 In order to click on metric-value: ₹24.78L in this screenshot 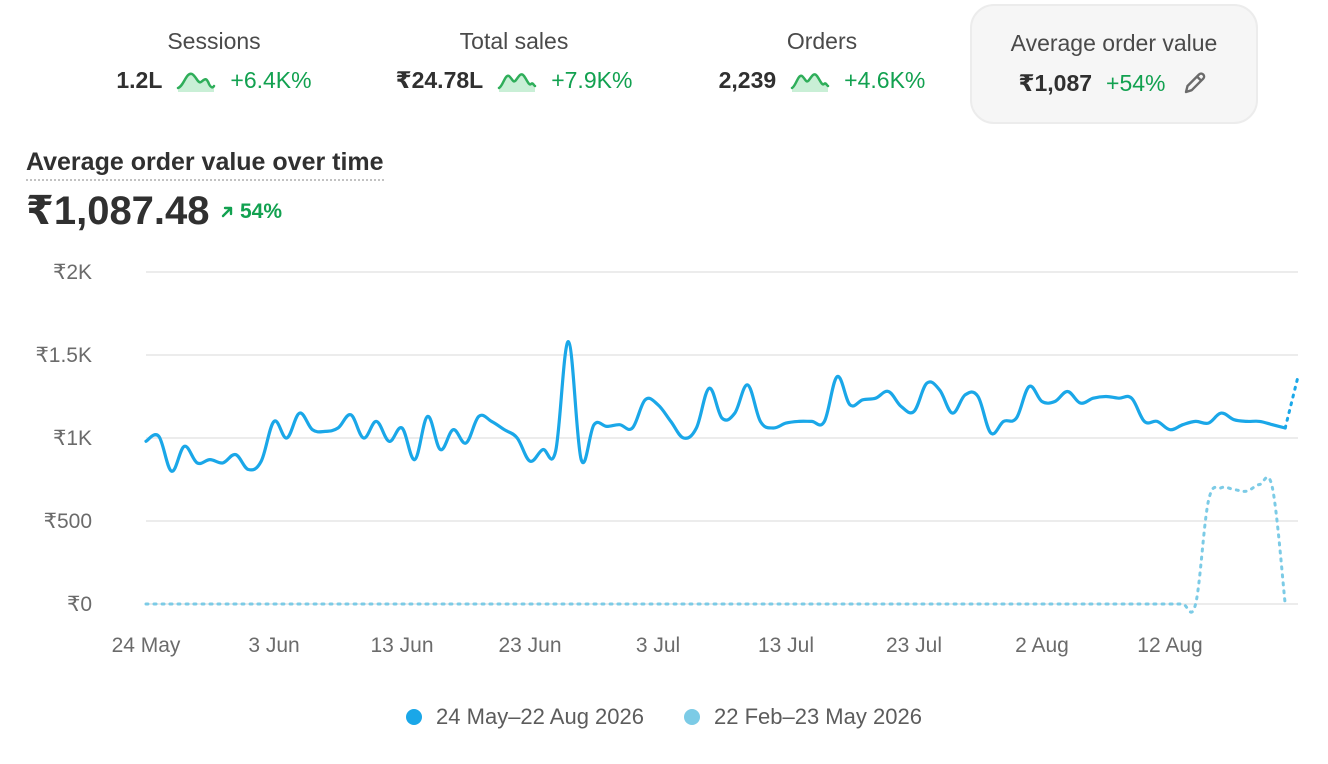, I will do `click(439, 79)`.